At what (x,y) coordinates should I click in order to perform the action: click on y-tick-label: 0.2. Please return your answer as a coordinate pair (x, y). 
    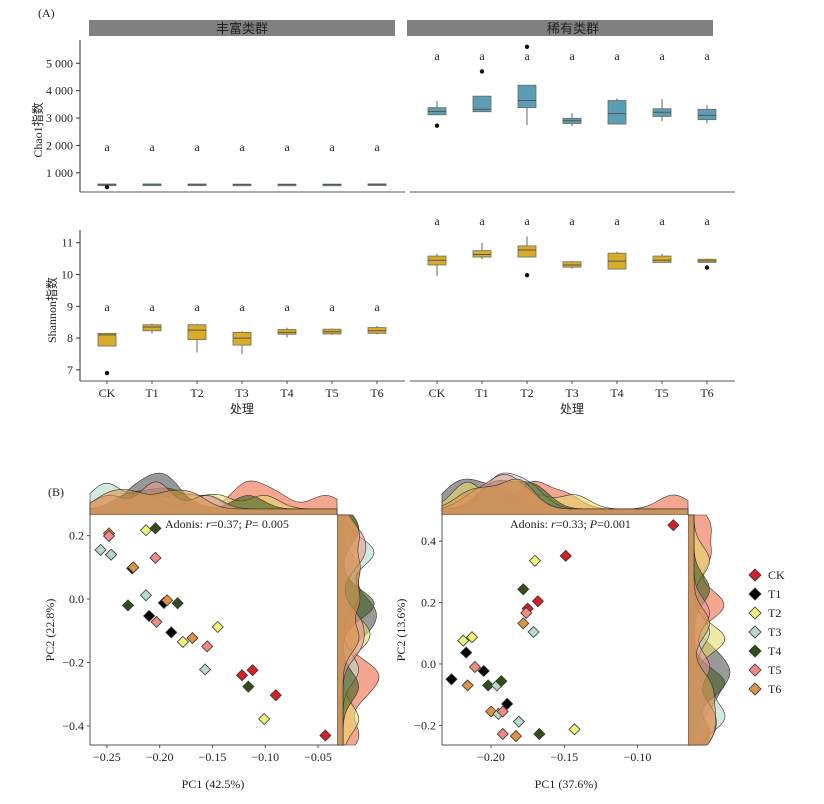
    Looking at the image, I should click on (428, 603).